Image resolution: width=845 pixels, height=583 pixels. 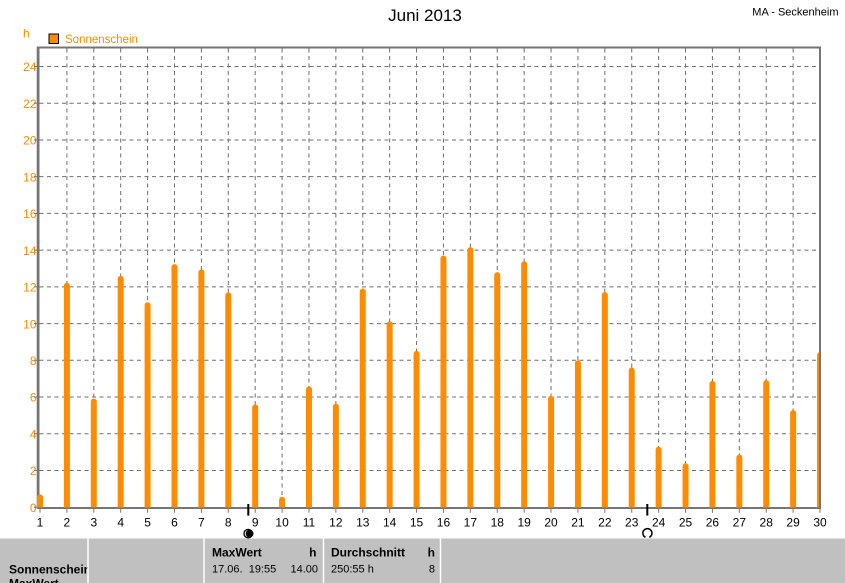 What do you see at coordinates (352, 570) in the screenshot?
I see `svg-text: 250:55 h` at bounding box center [352, 570].